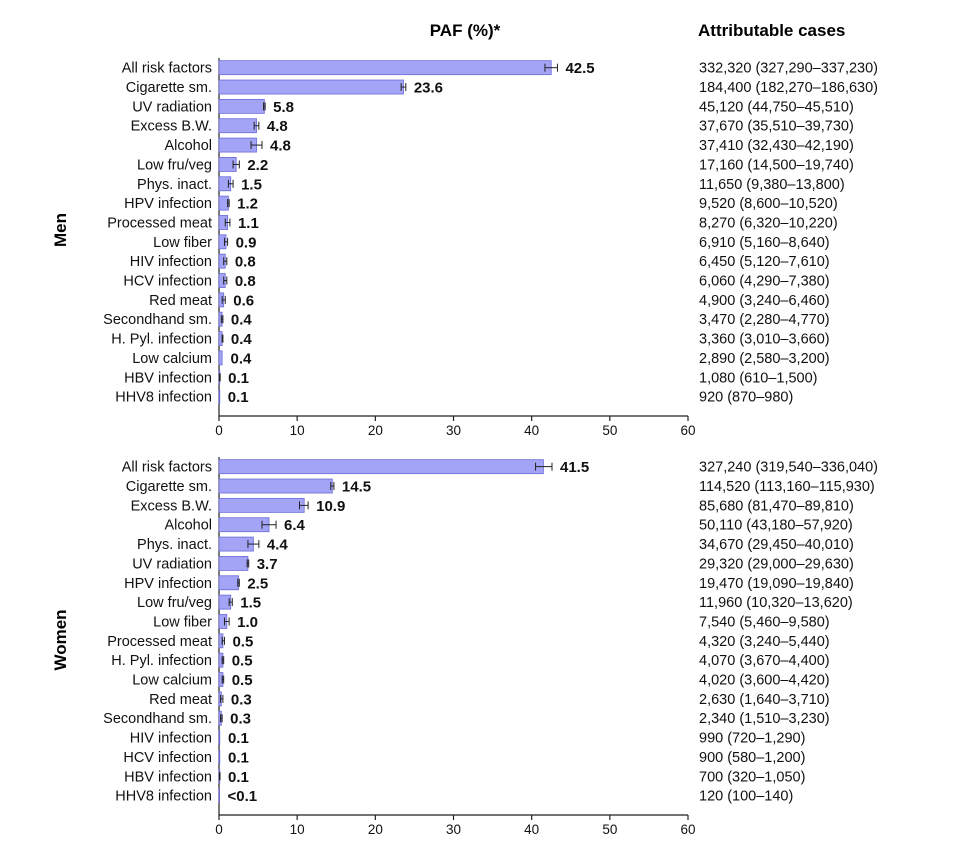 This screenshot has width=954, height=842. I want to click on men-x-tick-label: 30, so click(453, 430).